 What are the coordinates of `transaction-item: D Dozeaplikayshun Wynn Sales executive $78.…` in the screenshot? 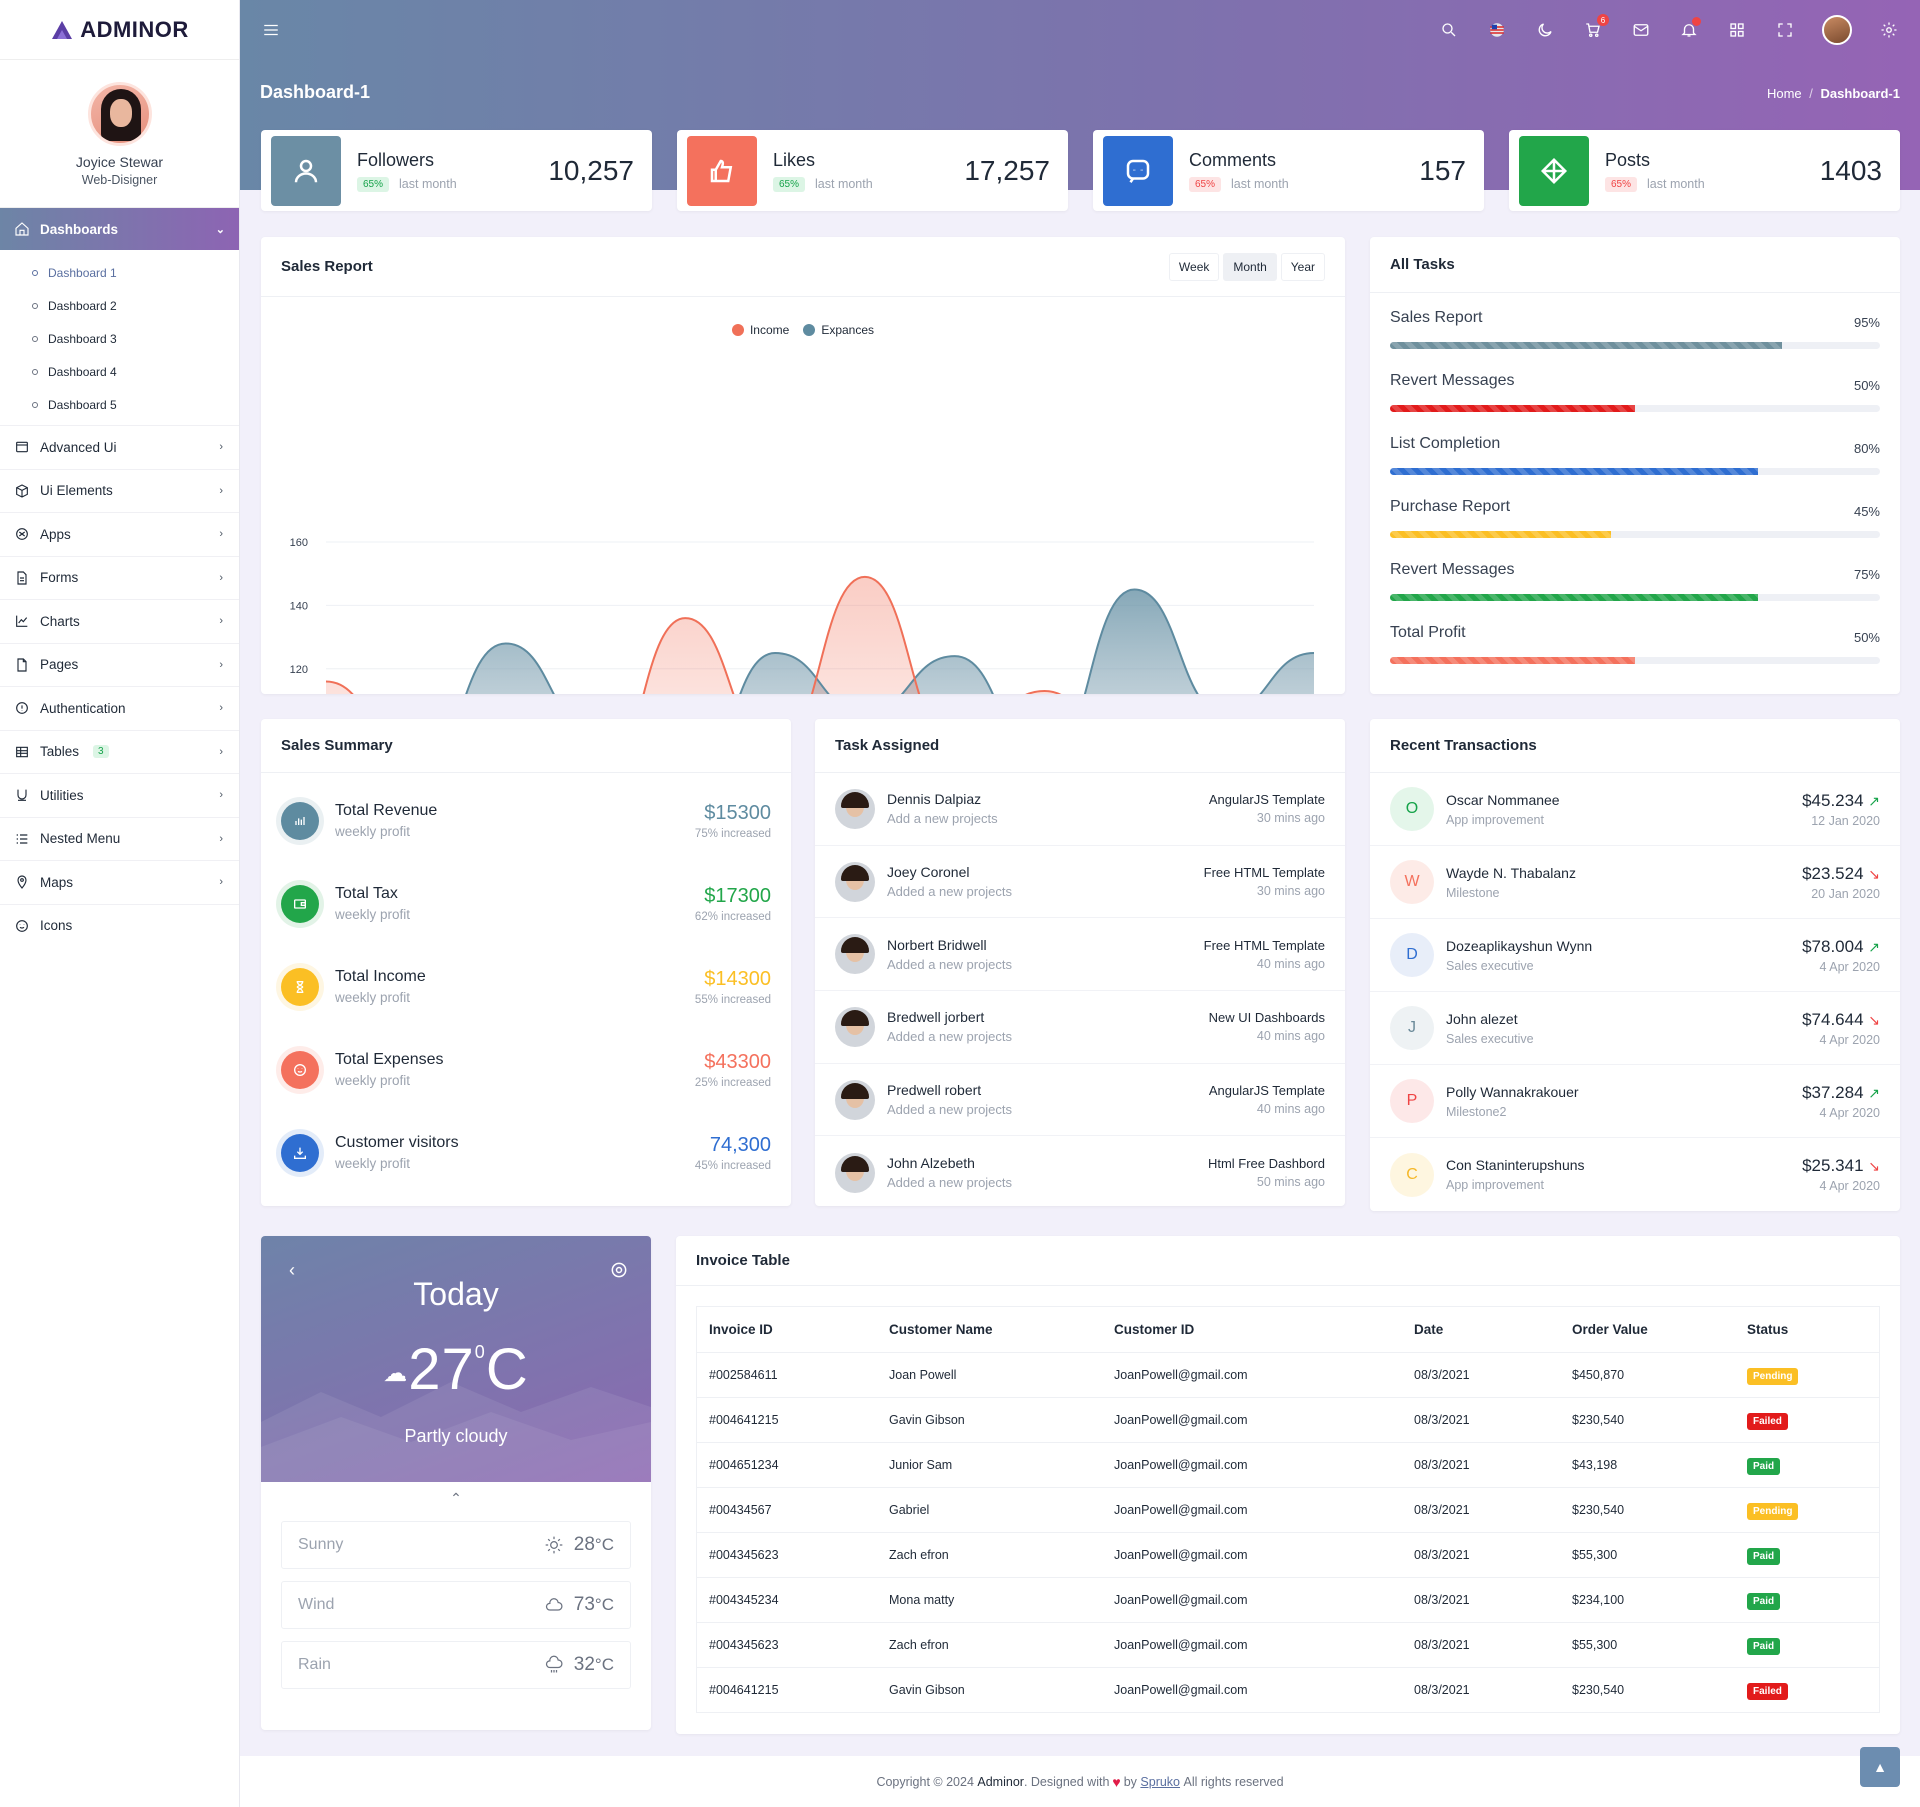 It's located at (1635, 955).